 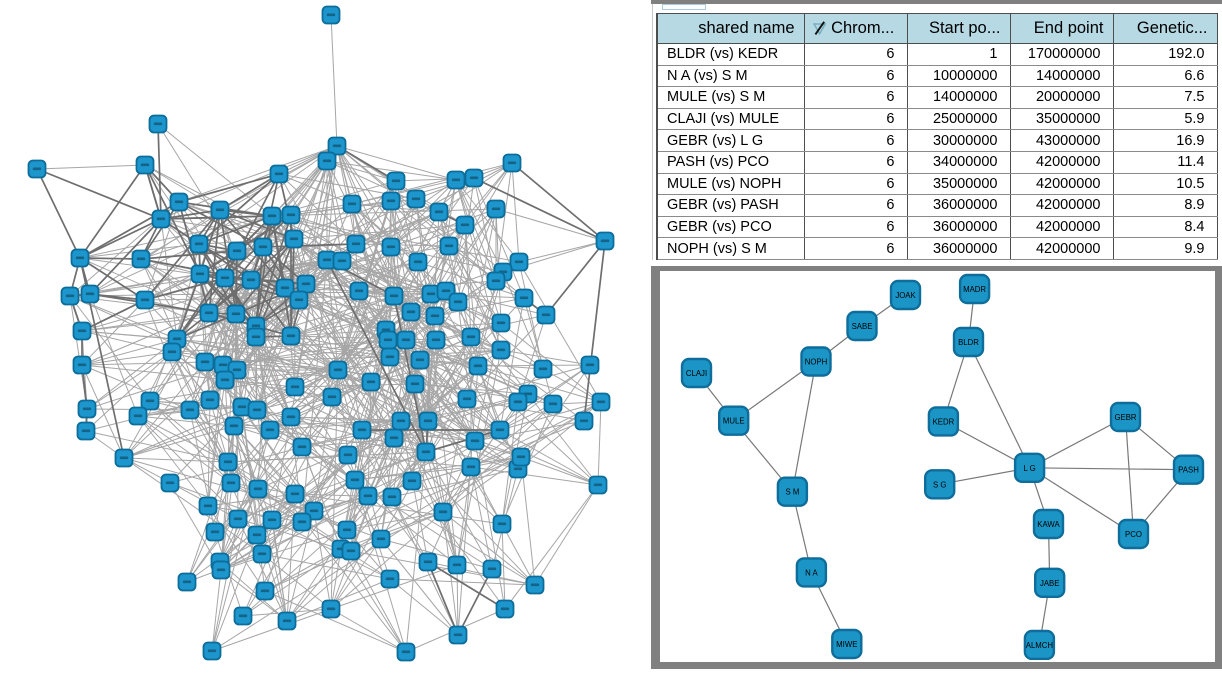 I want to click on svg-text: SABE, so click(x=862, y=326).